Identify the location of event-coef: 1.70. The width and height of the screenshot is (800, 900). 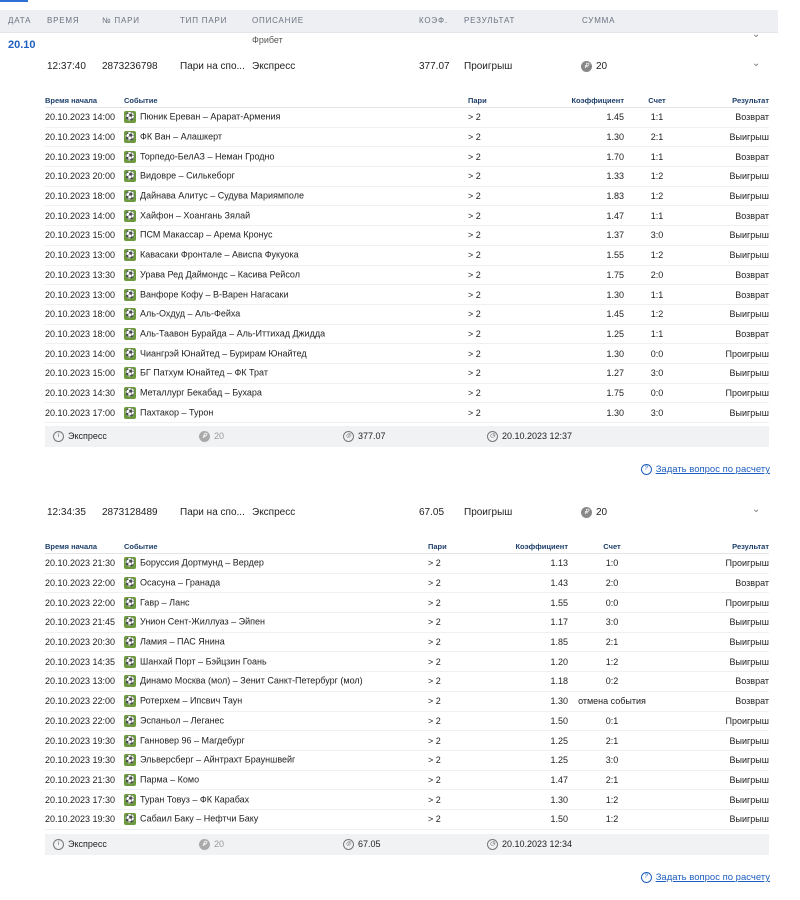
(576, 157).